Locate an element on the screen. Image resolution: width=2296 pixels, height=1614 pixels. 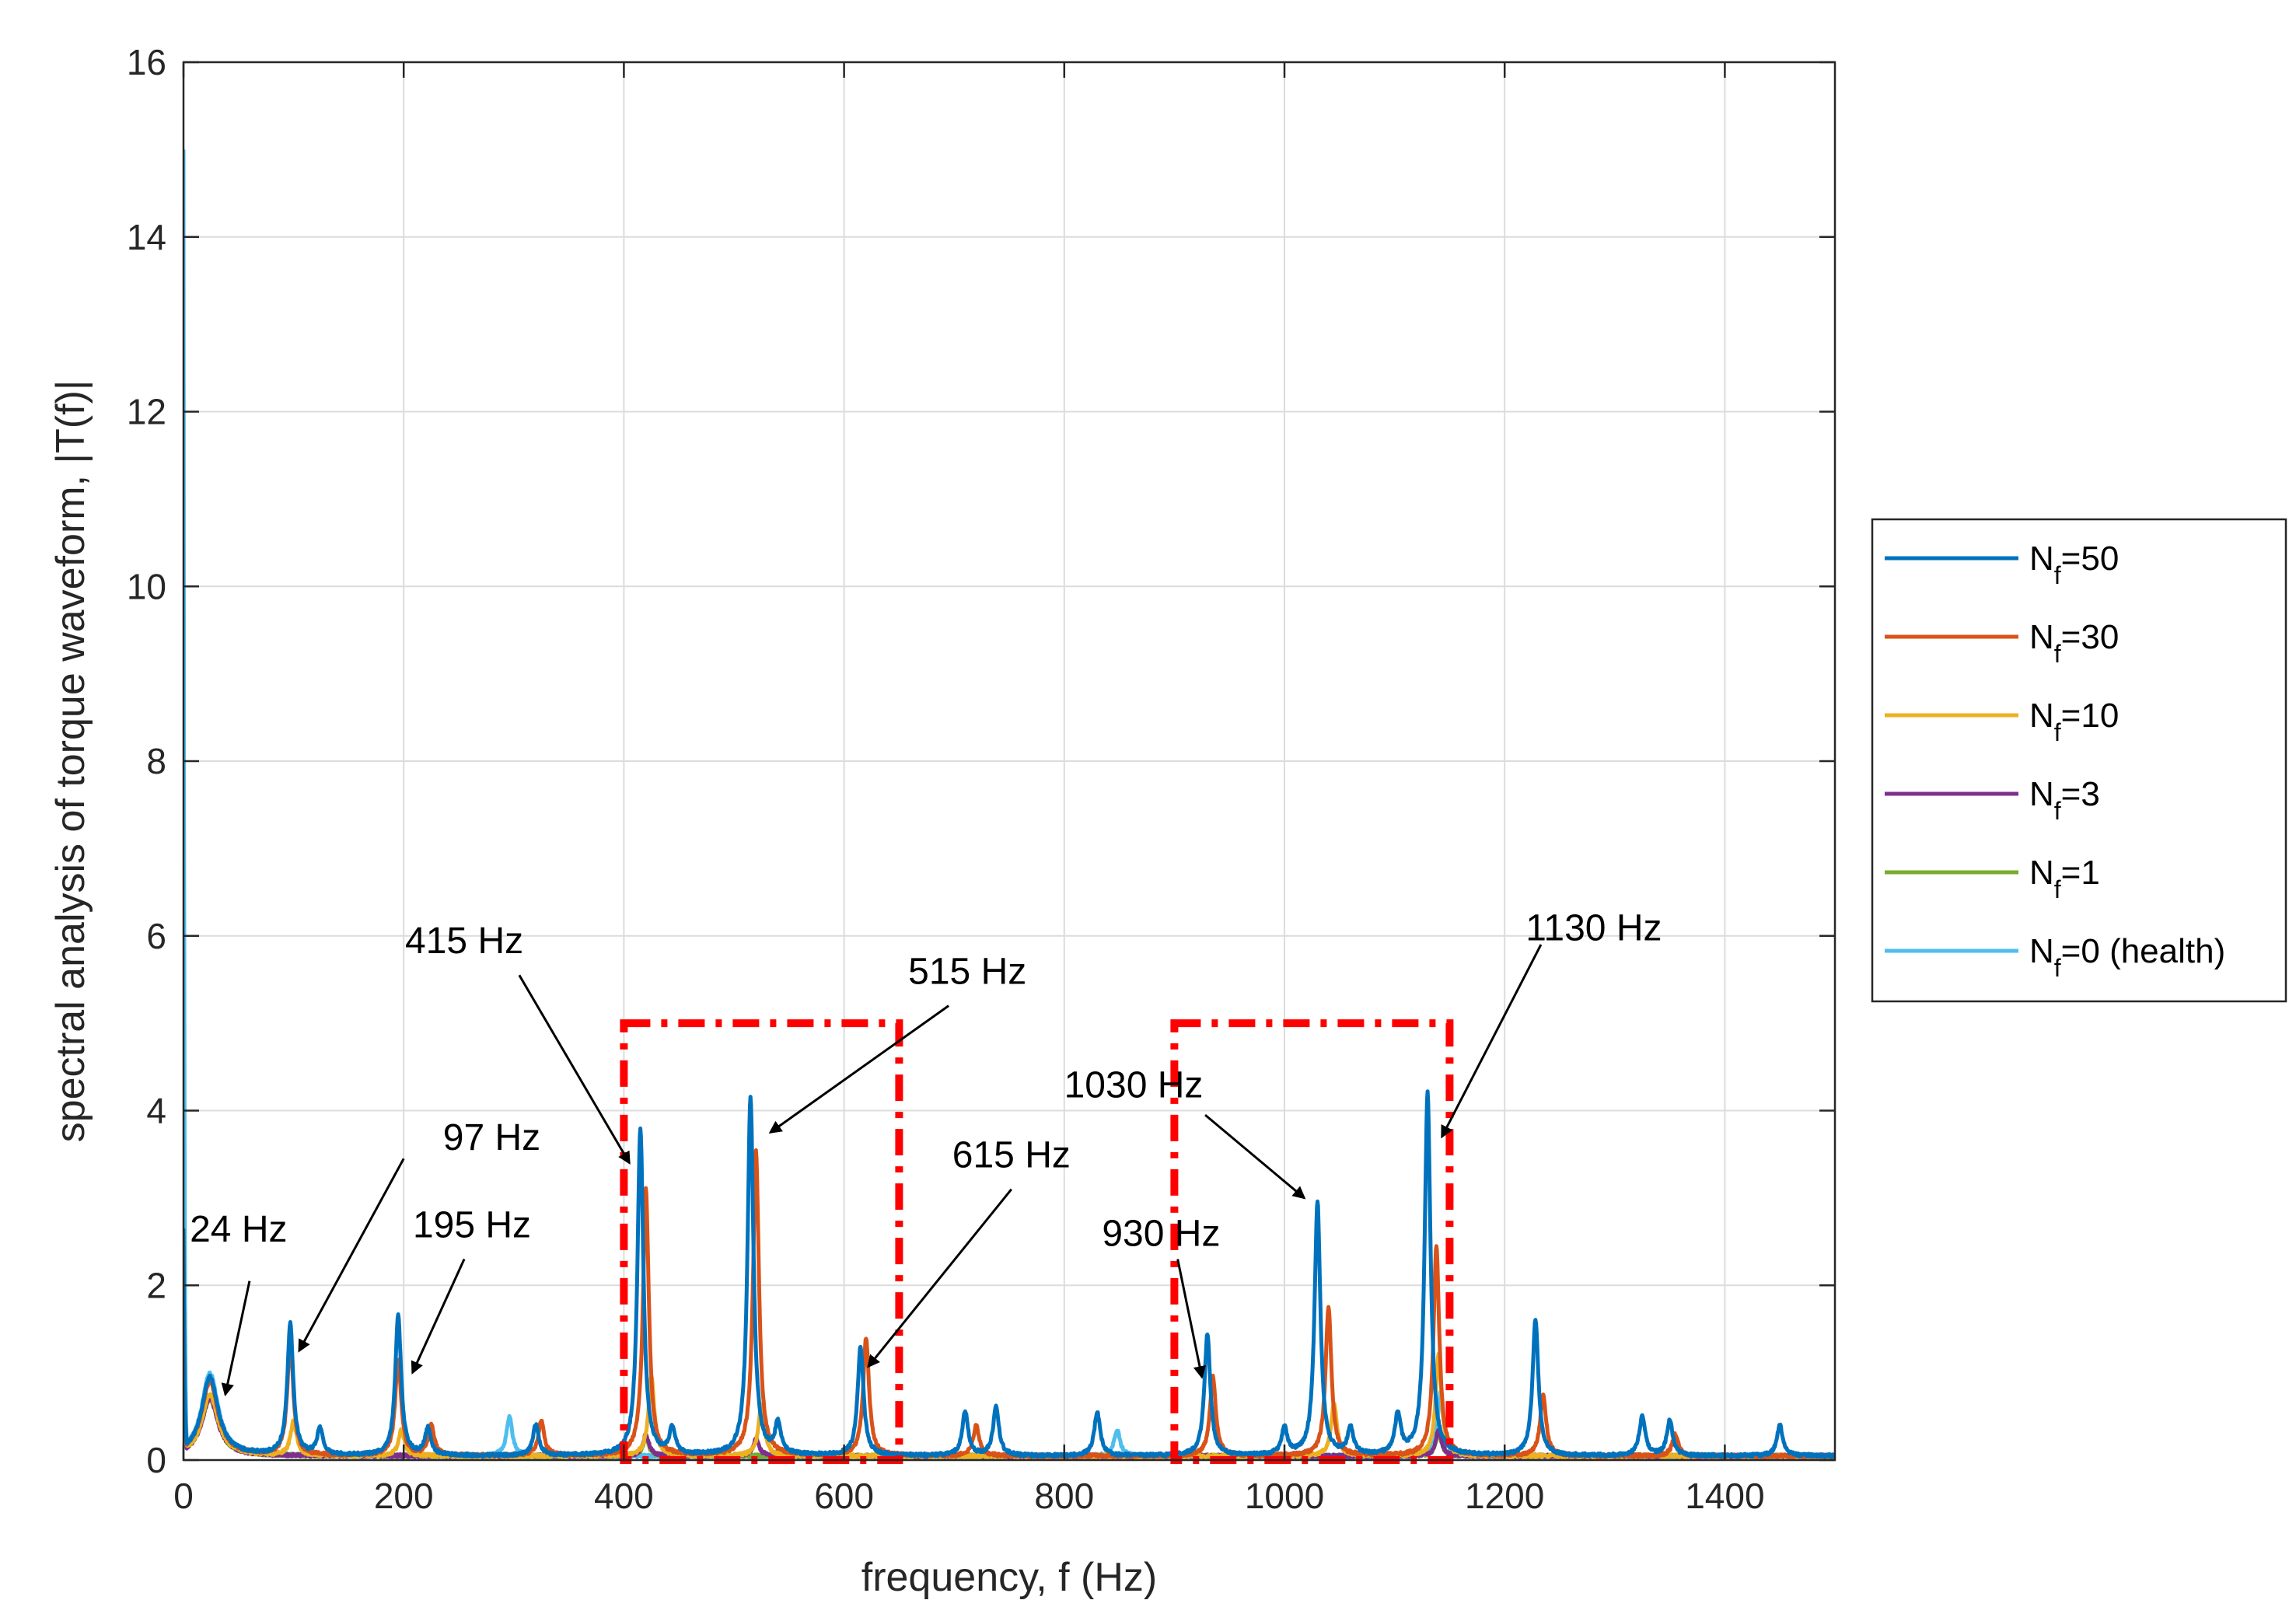
annotation-label: 1030 Hz is located at coordinates (1134, 1085).